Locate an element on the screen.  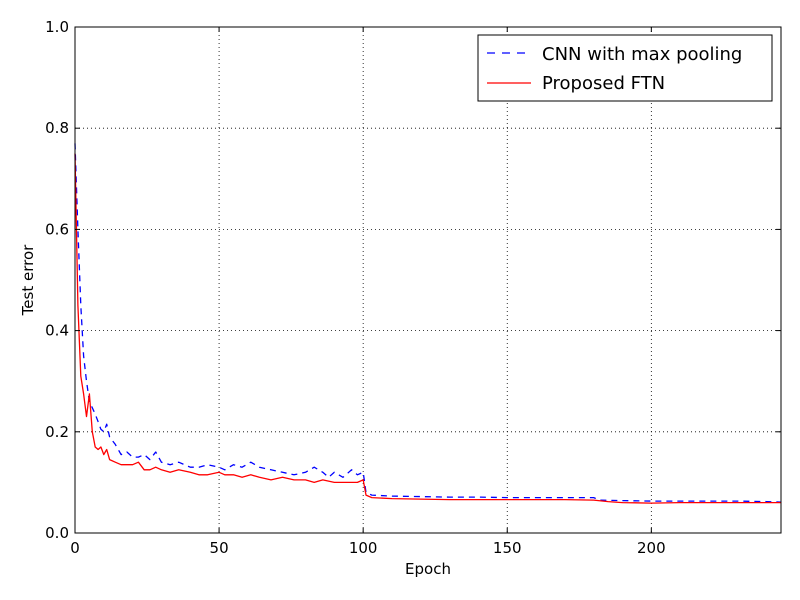
legend: CNN with max pooling Proposed FTN is located at coordinates (625, 68).